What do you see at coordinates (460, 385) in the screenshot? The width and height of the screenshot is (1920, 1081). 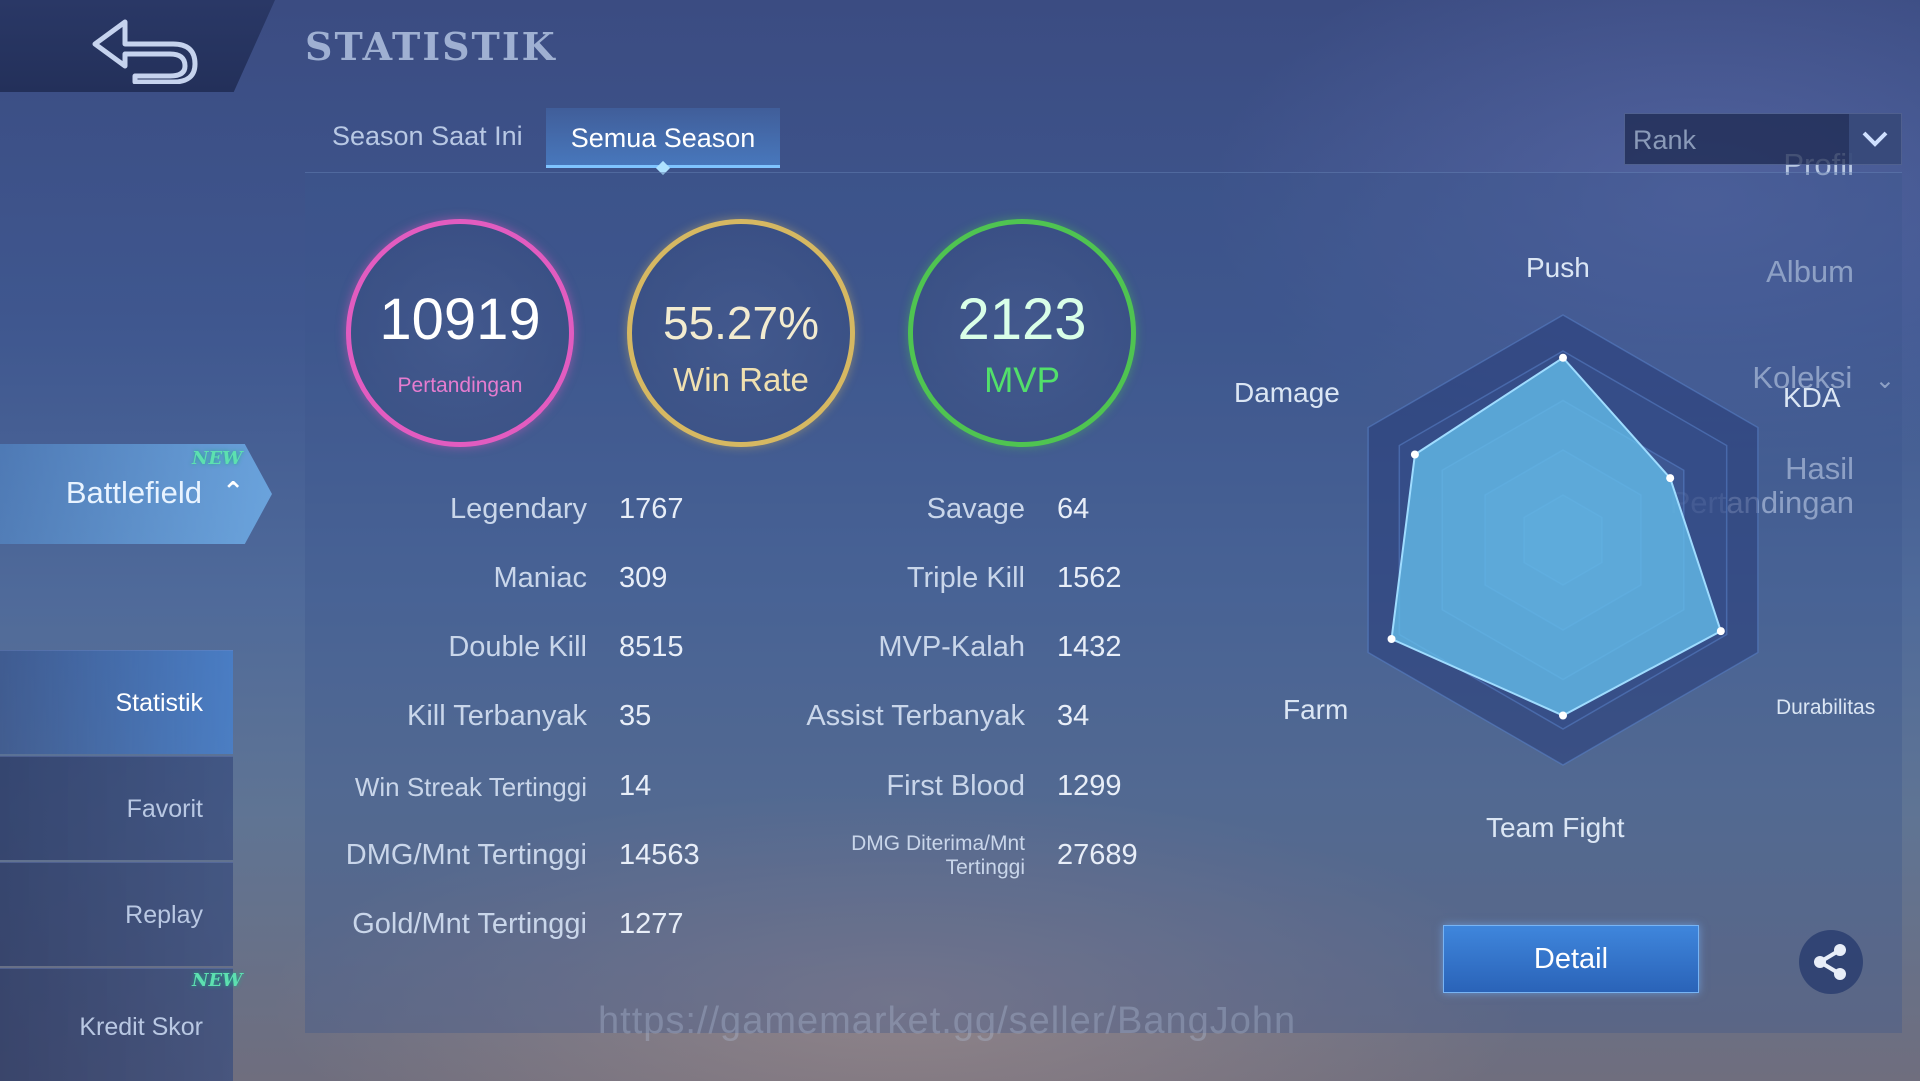 I see `matches-label: Pertandingan` at bounding box center [460, 385].